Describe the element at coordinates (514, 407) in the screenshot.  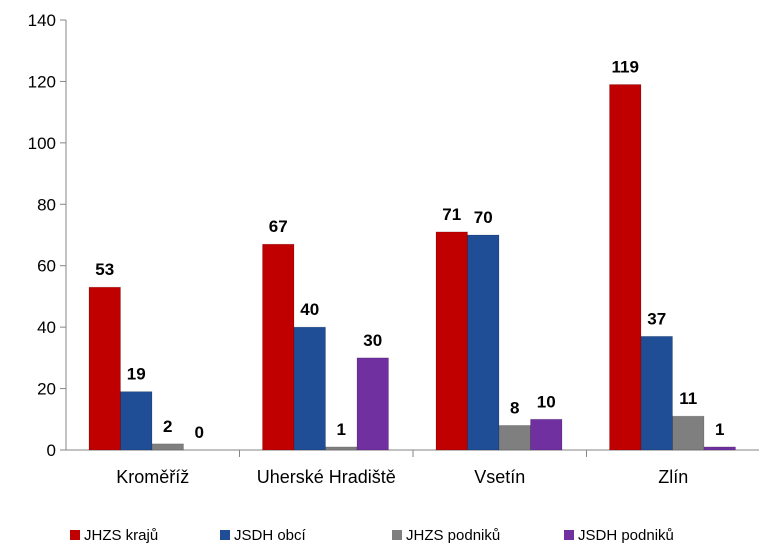
I see `data-label: 8` at that location.